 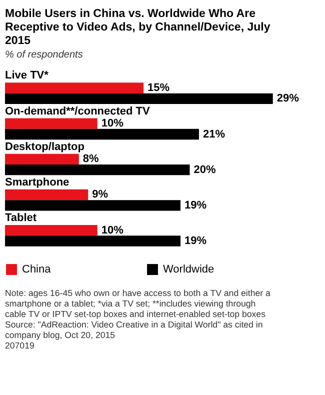 What do you see at coordinates (214, 134) in the screenshot?
I see `data-label: 21%` at bounding box center [214, 134].